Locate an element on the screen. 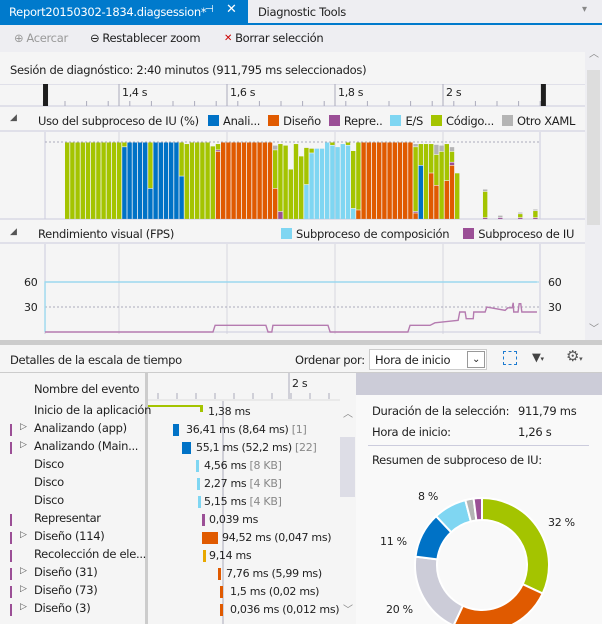 This screenshot has height=624, width=602. divider is located at coordinates (478, 445).